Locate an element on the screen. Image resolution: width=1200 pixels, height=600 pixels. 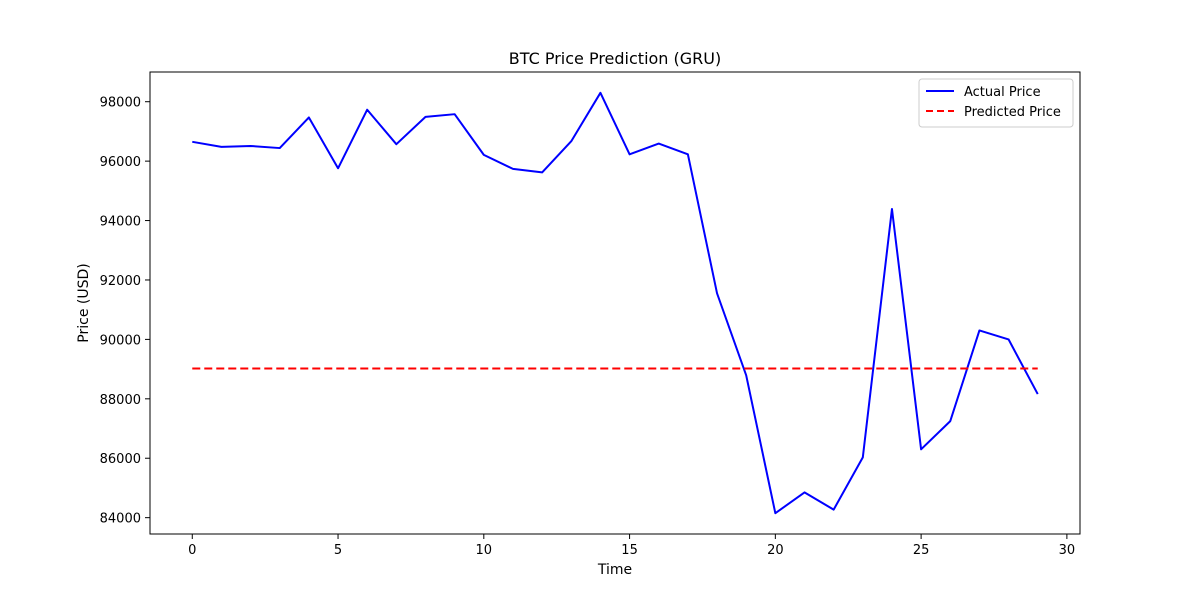
x-tick-label: 0 is located at coordinates (192, 550).